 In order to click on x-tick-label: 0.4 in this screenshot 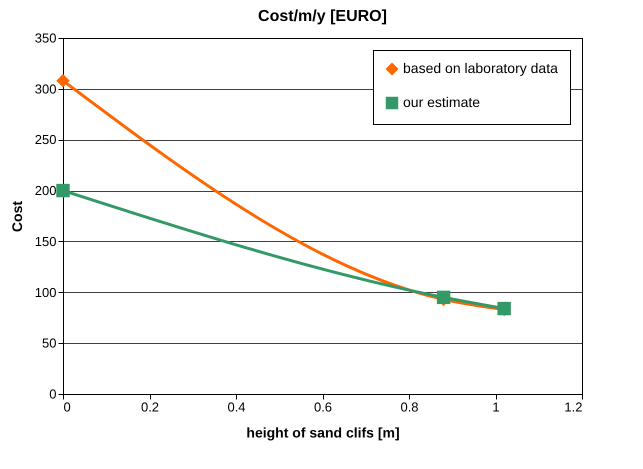, I will do `click(236, 407)`.